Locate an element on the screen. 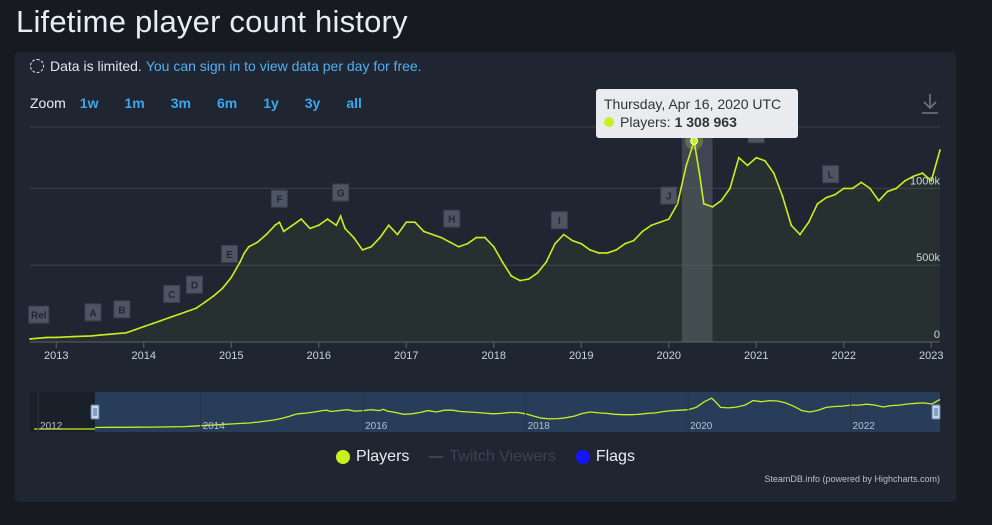 This screenshot has width=992, height=525. legend-twitch-label: Twitch Viewers is located at coordinates (502, 456).